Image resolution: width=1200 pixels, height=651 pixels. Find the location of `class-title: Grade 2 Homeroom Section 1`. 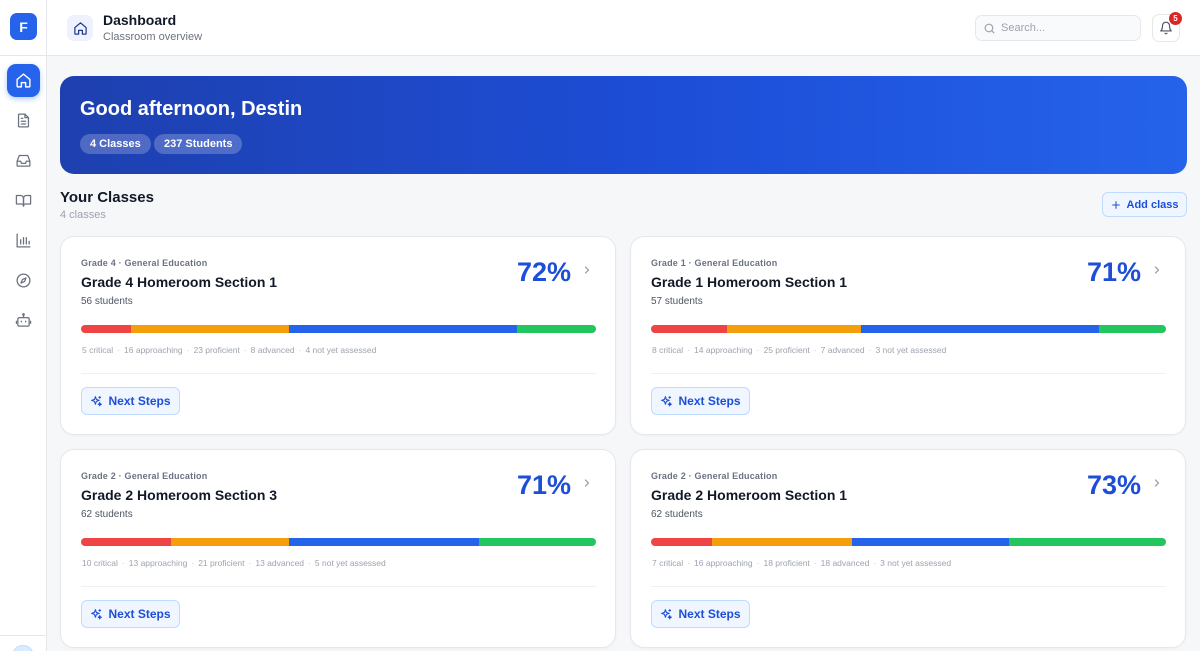

class-title: Grade 2 Homeroom Section 1 is located at coordinates (749, 495).